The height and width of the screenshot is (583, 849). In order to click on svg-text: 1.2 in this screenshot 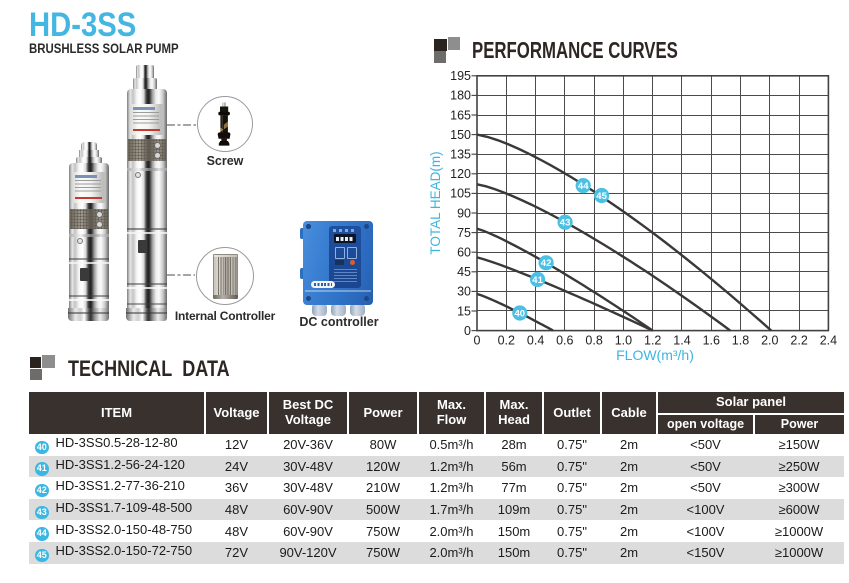, I will do `click(652, 341)`.